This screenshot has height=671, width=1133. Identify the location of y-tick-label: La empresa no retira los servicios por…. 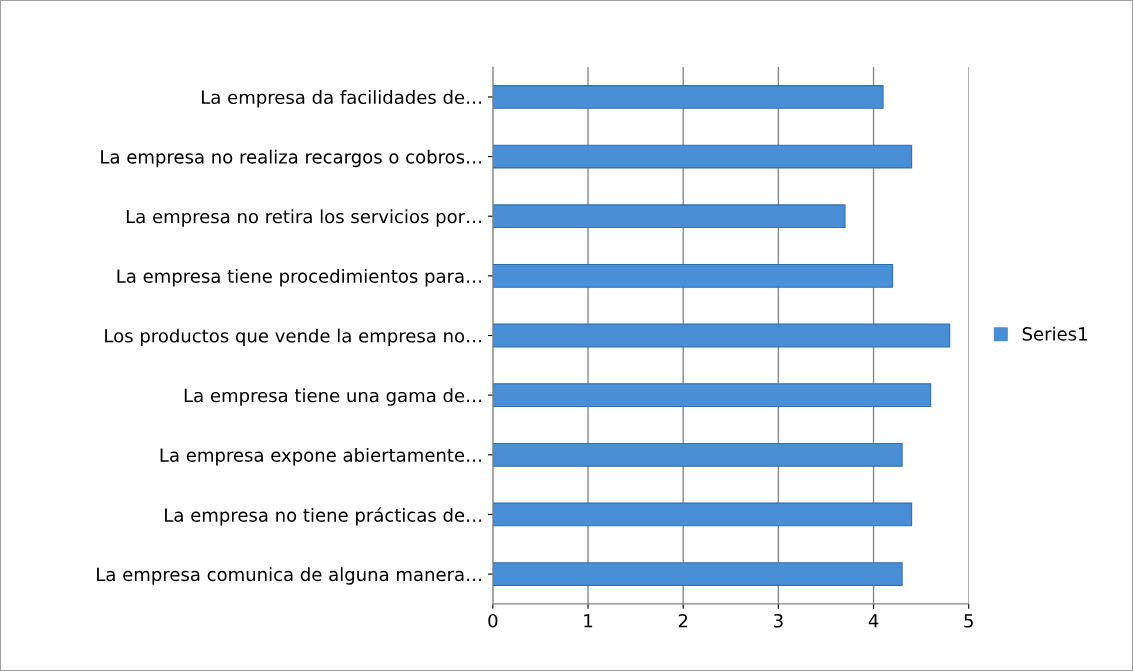
(304, 218).